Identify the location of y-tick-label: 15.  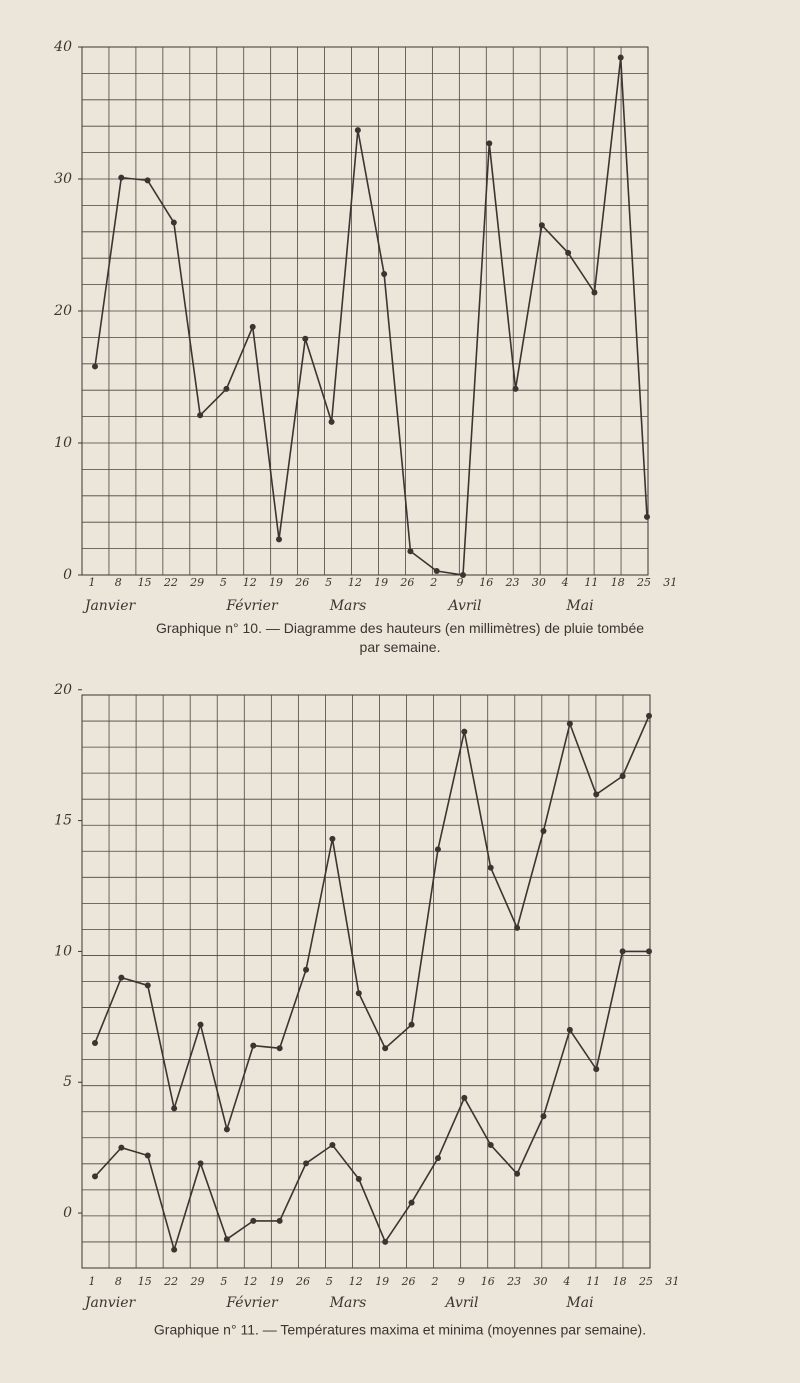
(63, 821).